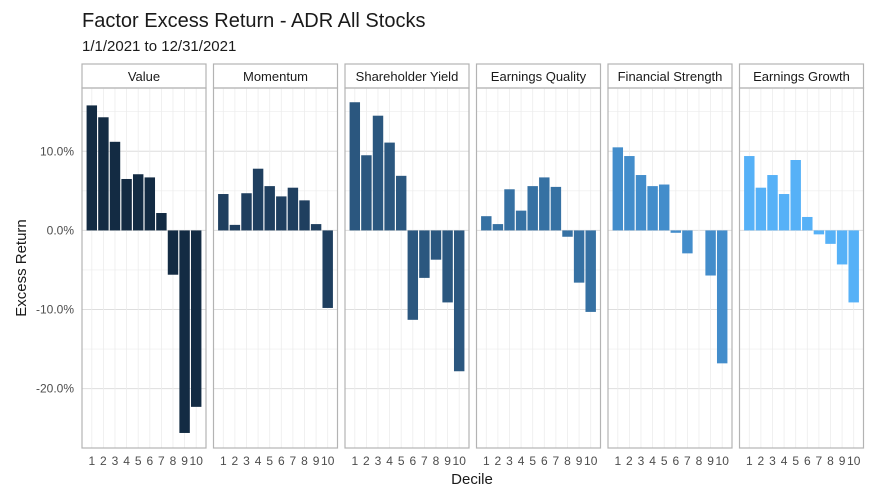 The height and width of the screenshot is (490, 880). Describe the element at coordinates (539, 76) in the screenshot. I see `panel-strip-label: Earnings Quality` at that location.